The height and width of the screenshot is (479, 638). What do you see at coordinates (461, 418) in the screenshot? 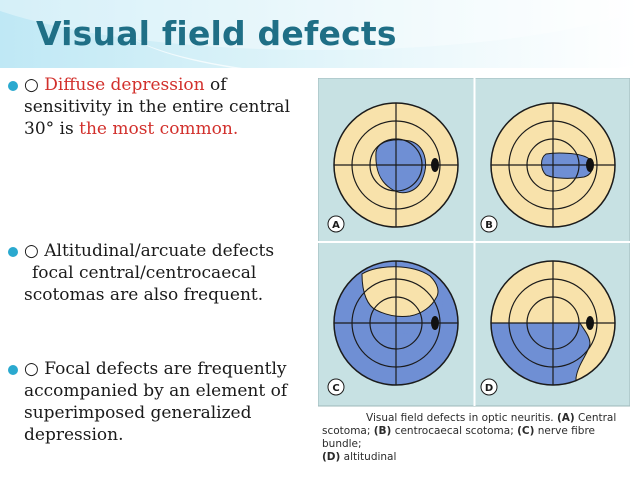
I see `caption-text: Visual field defects in optic neuritis.` at bounding box center [461, 418].